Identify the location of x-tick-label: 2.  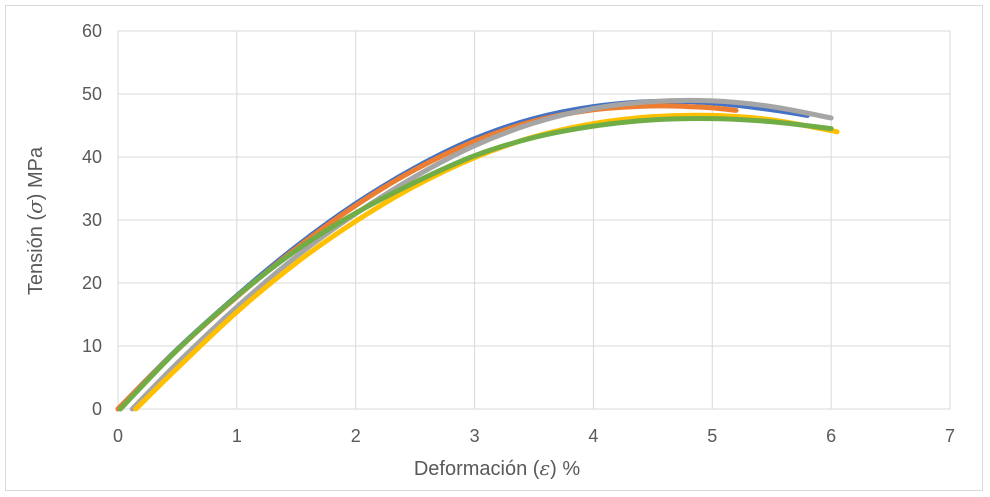
(356, 436).